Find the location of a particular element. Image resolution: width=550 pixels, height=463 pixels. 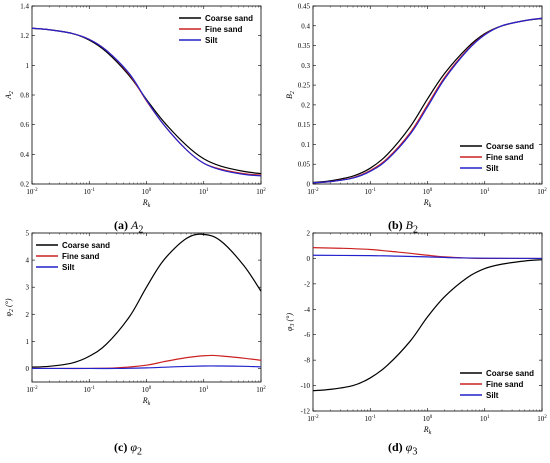

y-tick-label: 0.6 is located at coordinates (24, 125).